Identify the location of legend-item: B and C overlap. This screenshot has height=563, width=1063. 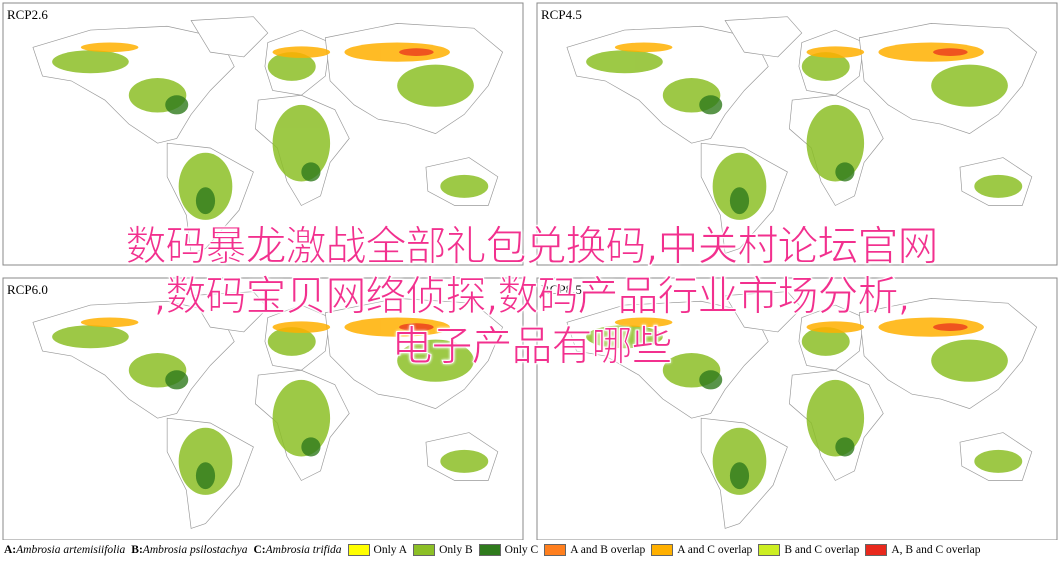
(809, 550).